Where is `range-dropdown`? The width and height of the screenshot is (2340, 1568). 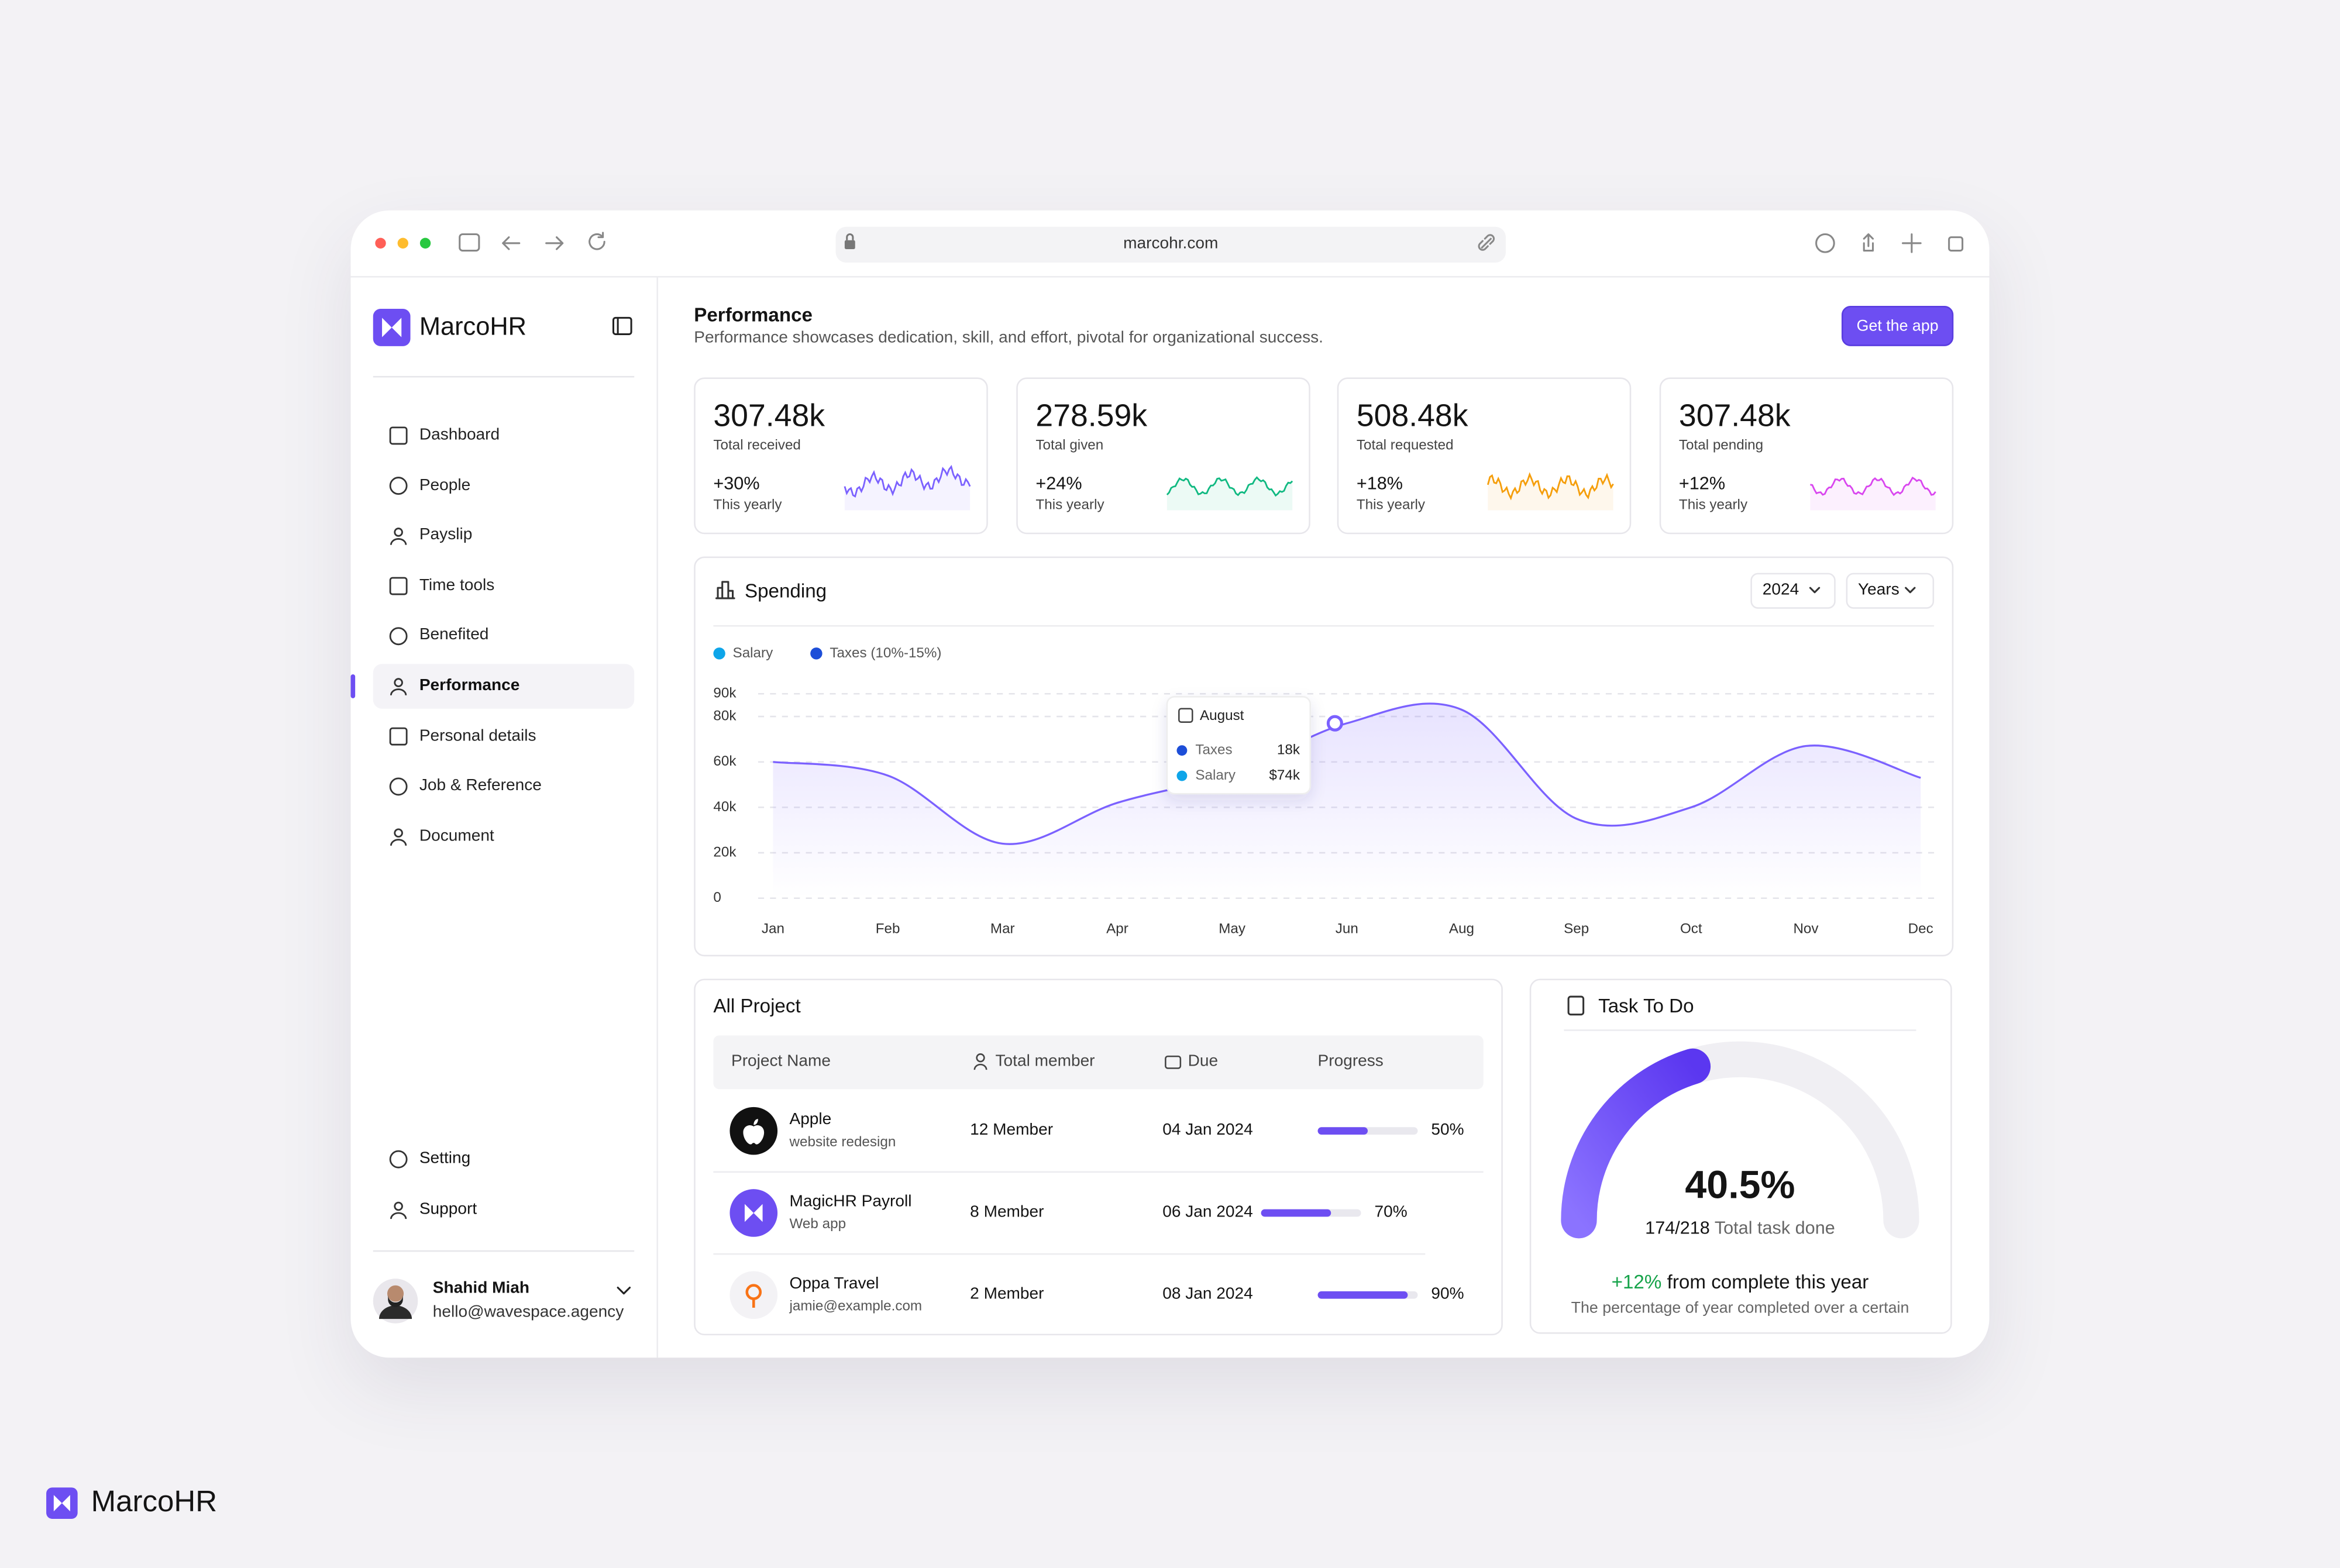 range-dropdown is located at coordinates (1890, 591).